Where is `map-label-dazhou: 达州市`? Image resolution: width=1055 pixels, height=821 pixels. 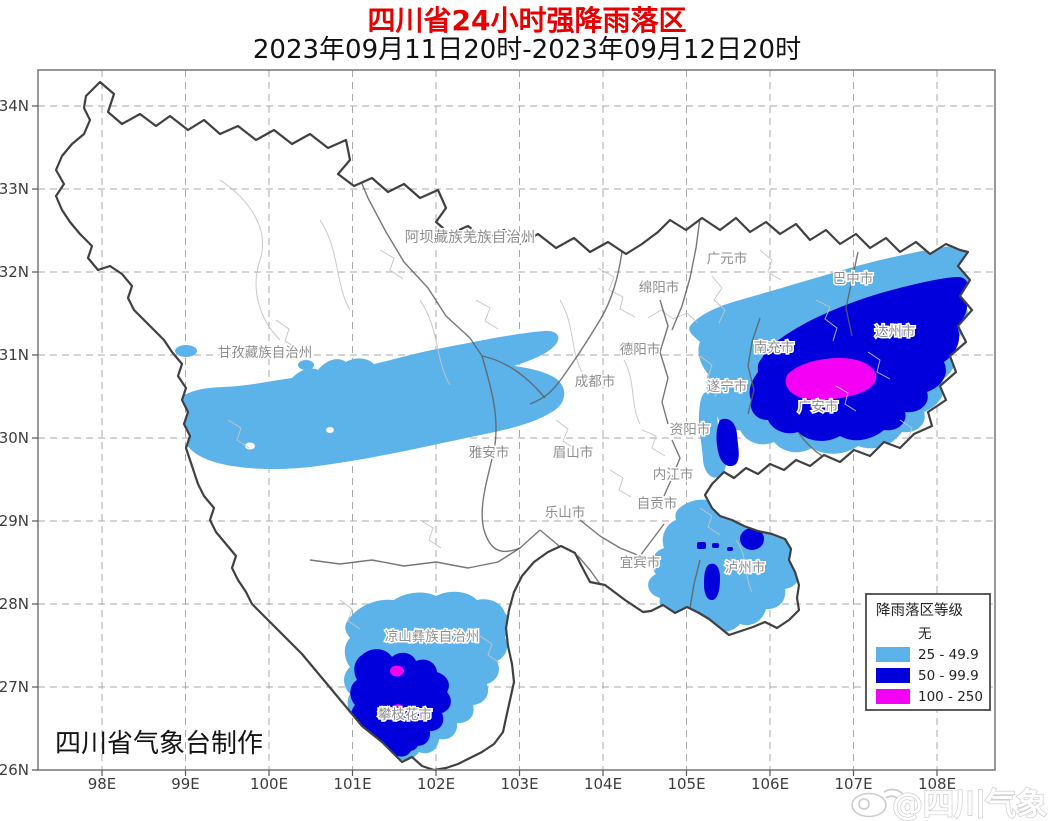
map-label-dazhou: 达州市 is located at coordinates (895, 331).